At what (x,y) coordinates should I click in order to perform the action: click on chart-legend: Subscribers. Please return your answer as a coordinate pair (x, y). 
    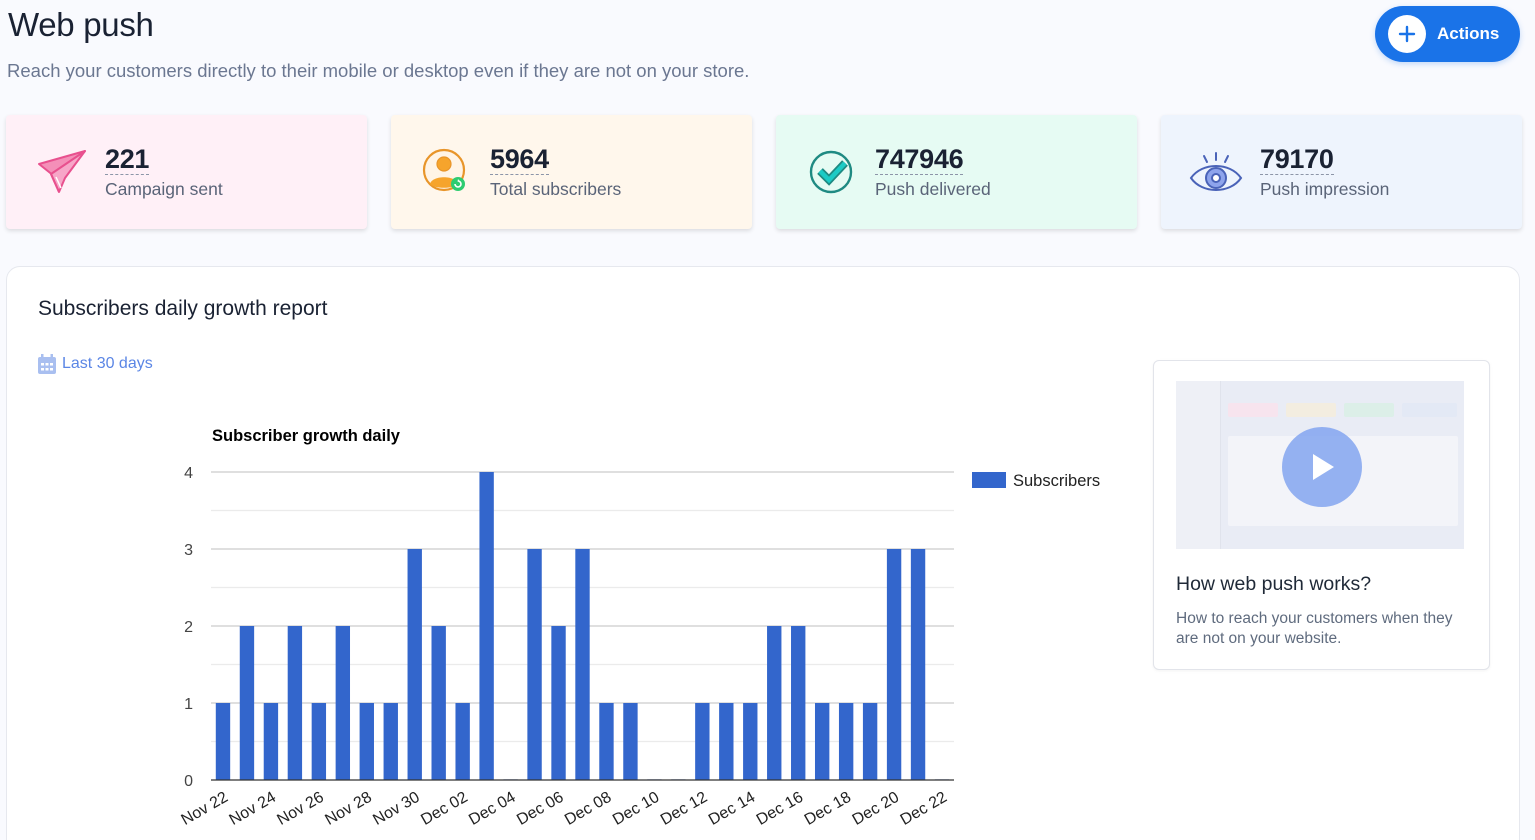
    Looking at the image, I should click on (1036, 481).